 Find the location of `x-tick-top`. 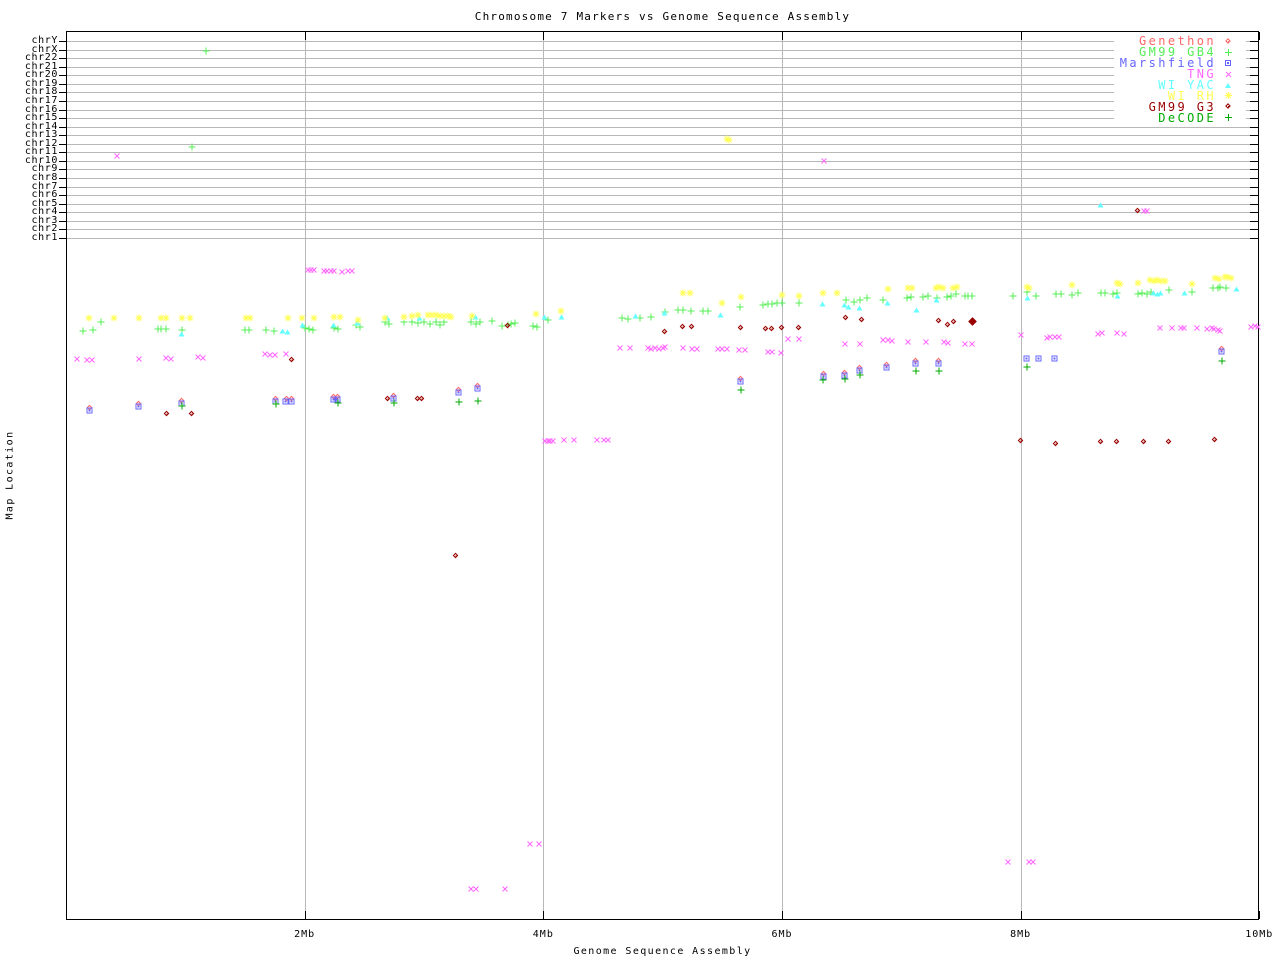

x-tick-top is located at coordinates (544, 36).